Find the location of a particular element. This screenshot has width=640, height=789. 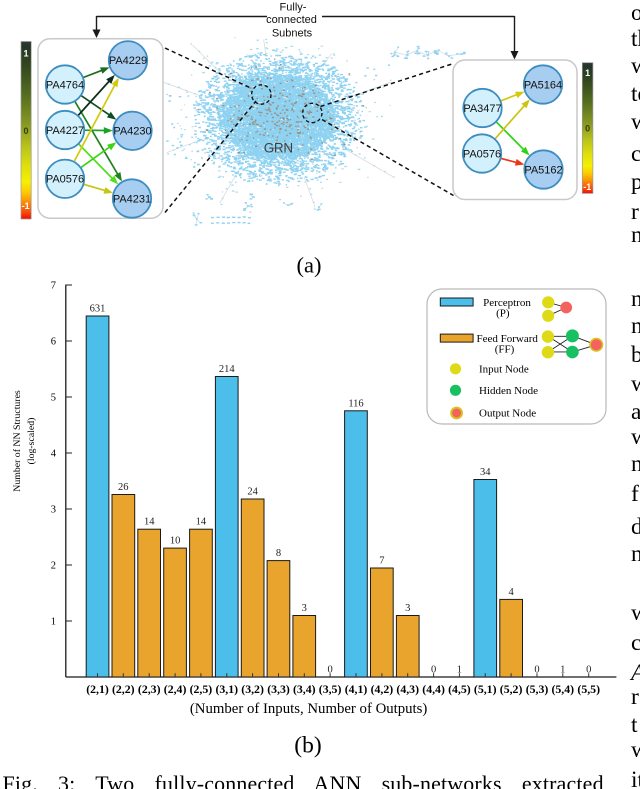

svg-text: connected is located at coordinates (291, 20).